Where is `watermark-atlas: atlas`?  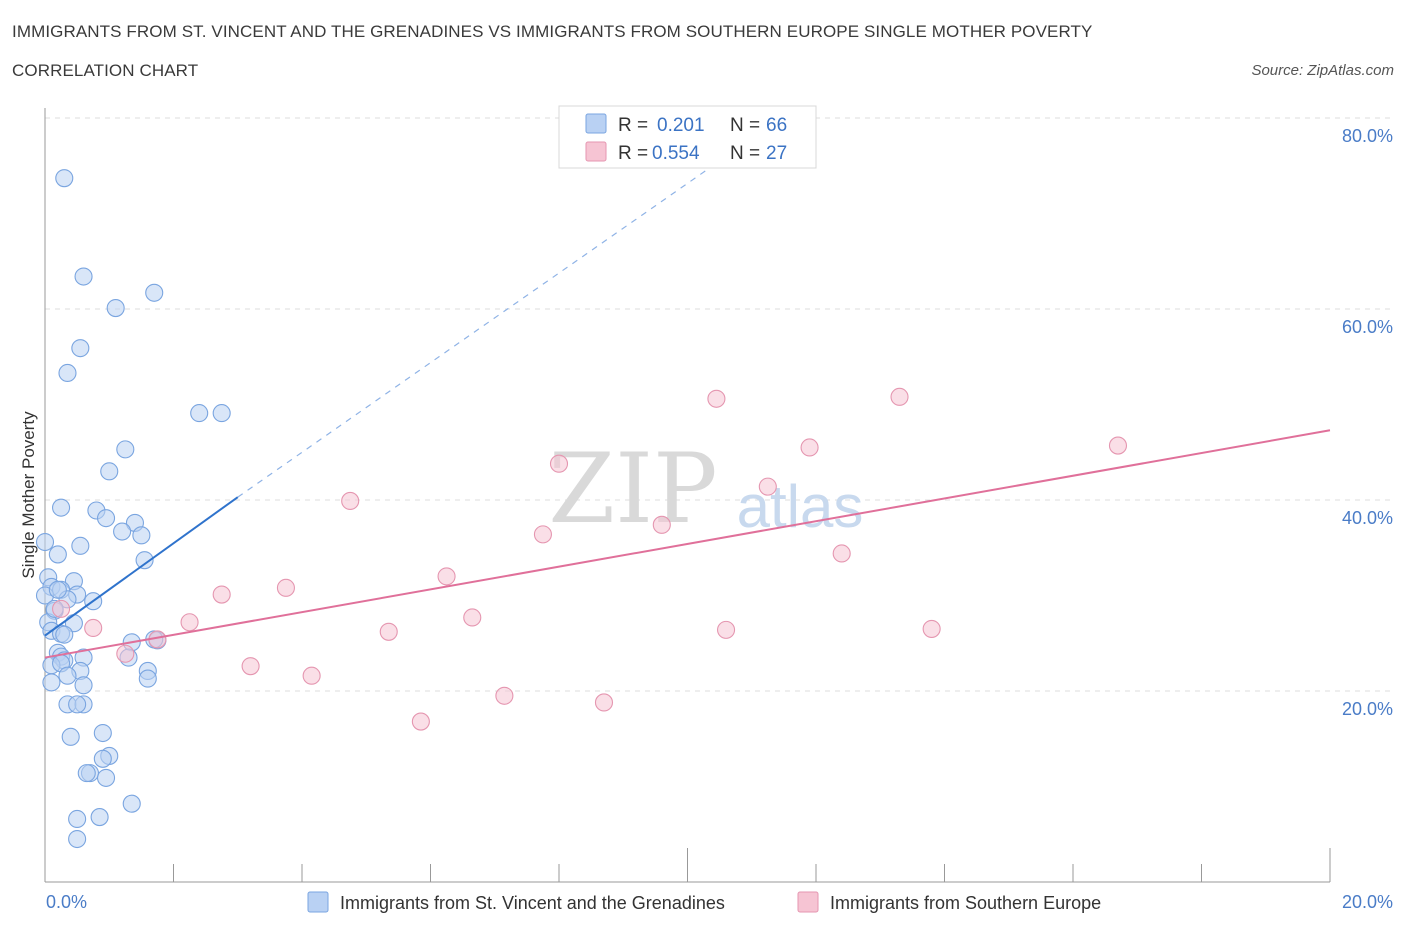
watermark-atlas: atlas is located at coordinates (800, 506).